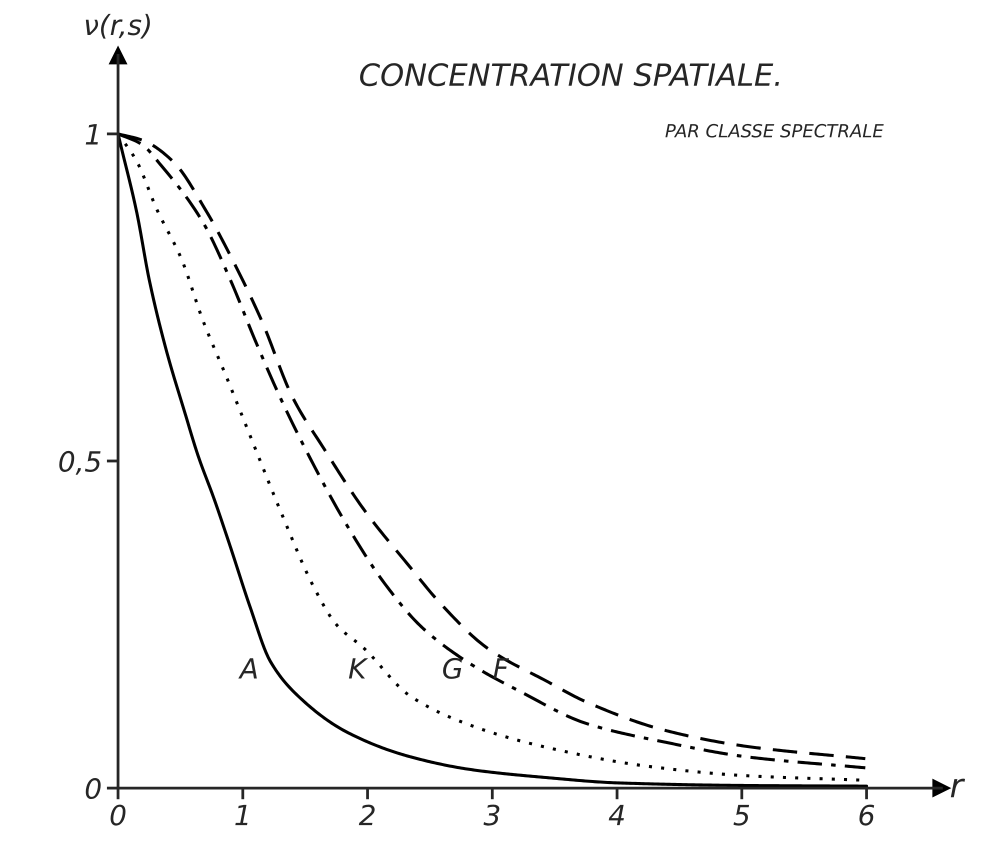 This screenshot has height=852, width=992. I want to click on x-tick-label: 1, so click(241, 815).